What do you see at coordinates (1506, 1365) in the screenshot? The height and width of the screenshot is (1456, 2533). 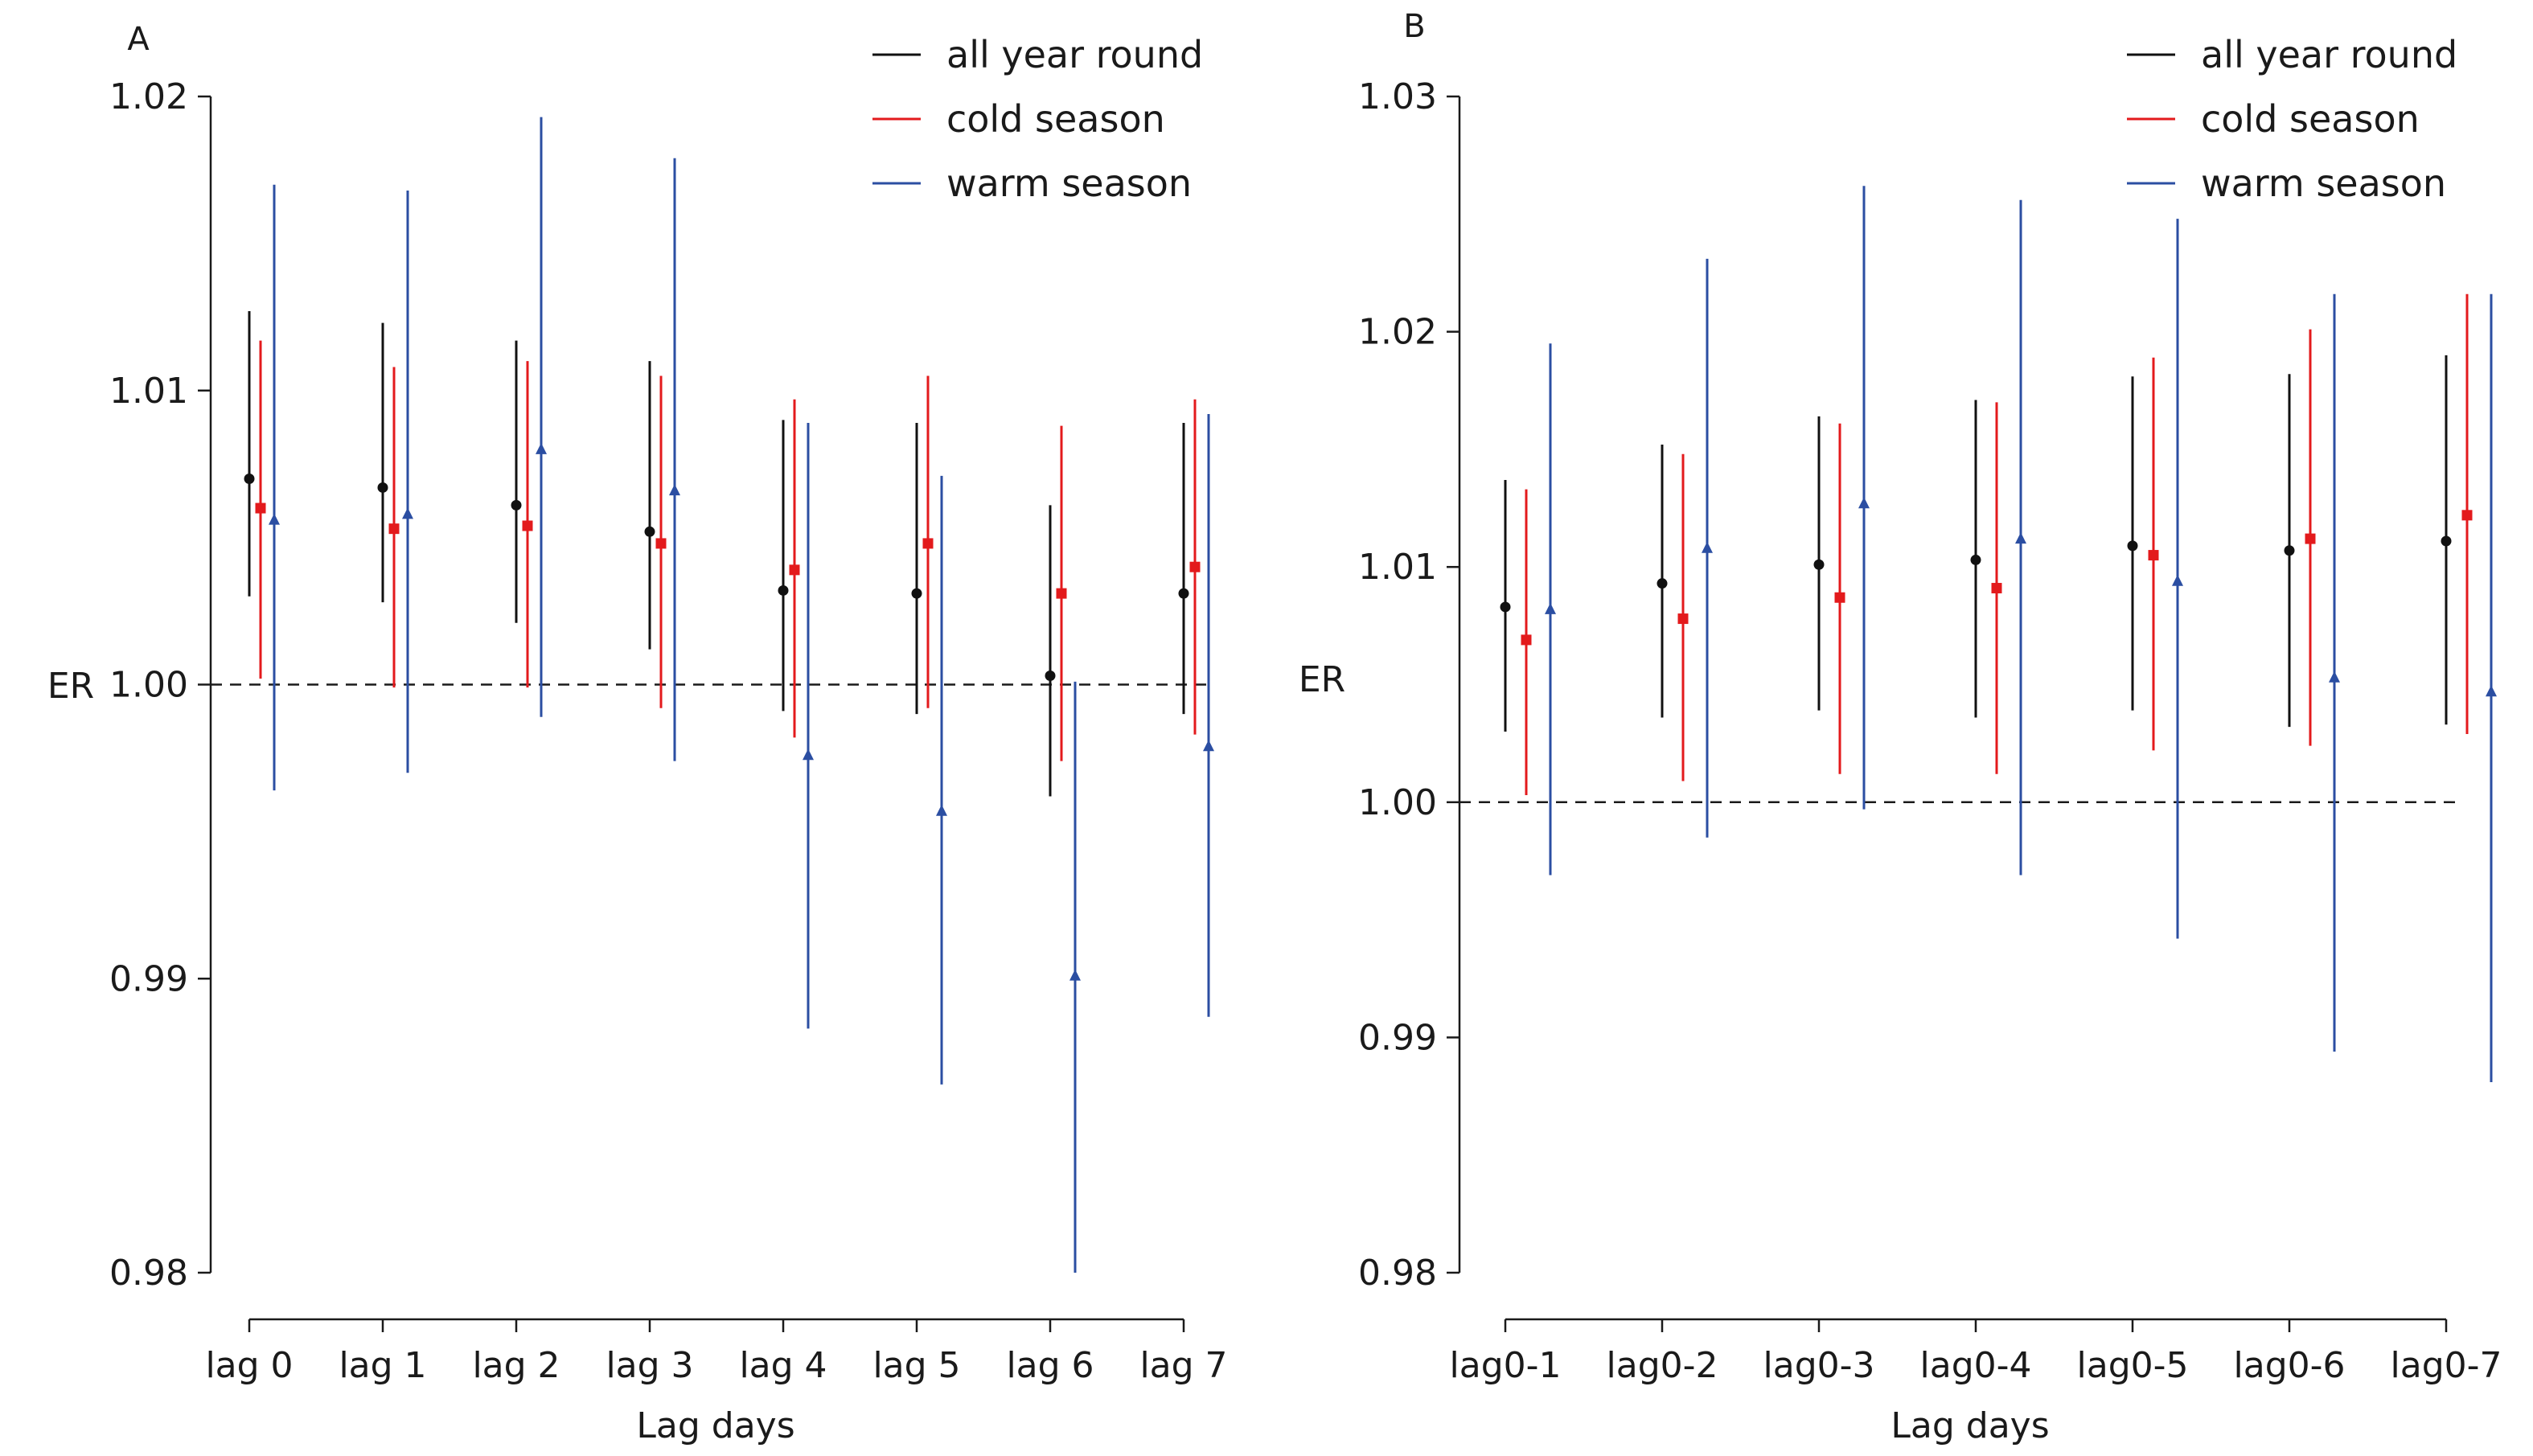 I see `x-tick-label-b: lag0-1` at bounding box center [1506, 1365].